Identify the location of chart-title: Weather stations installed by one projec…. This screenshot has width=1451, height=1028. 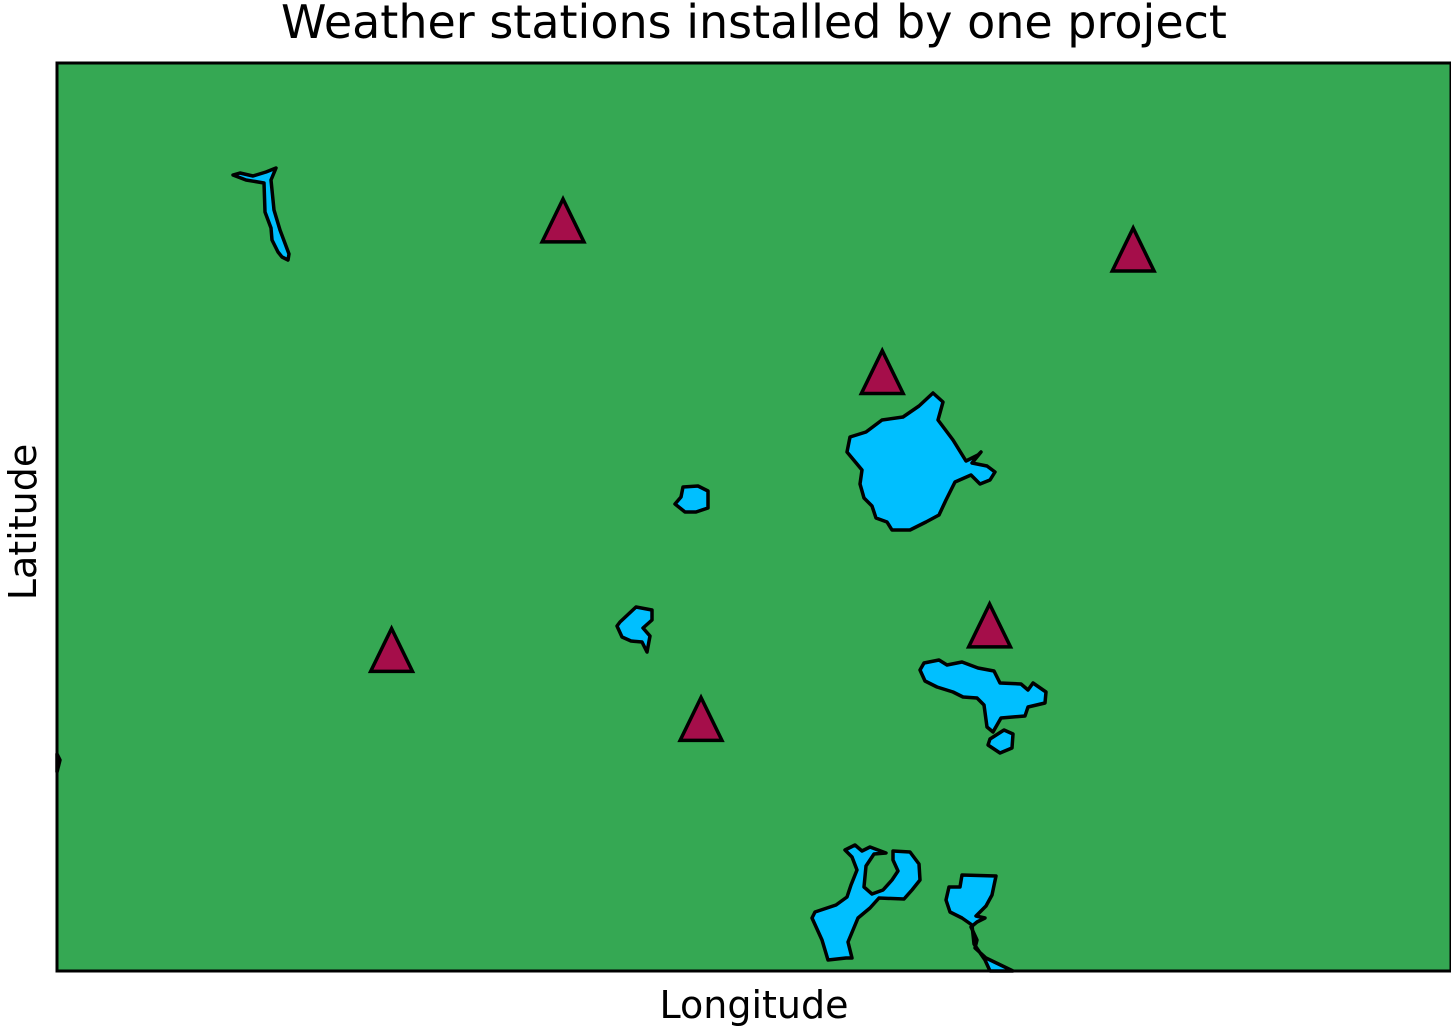
(754, 24).